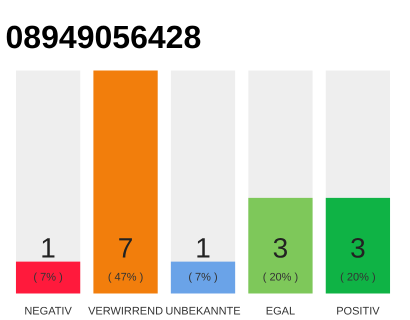 The width and height of the screenshot is (410, 320). I want to click on data-label: 7, so click(126, 248).